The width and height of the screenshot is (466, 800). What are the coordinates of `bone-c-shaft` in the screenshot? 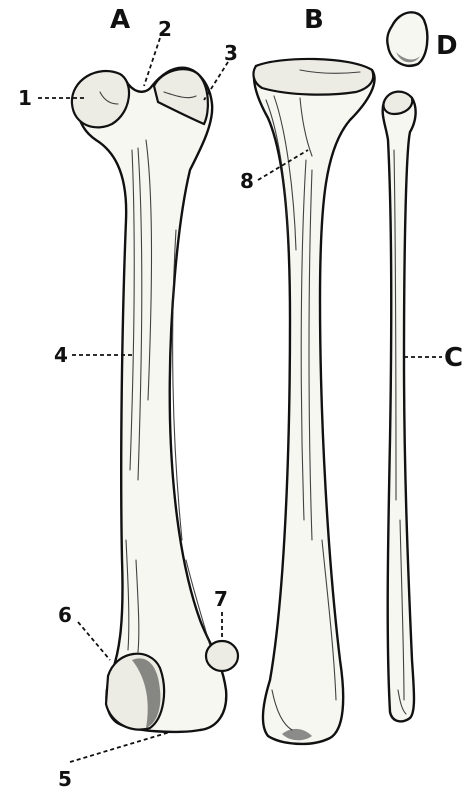 It's located at (399, 407).